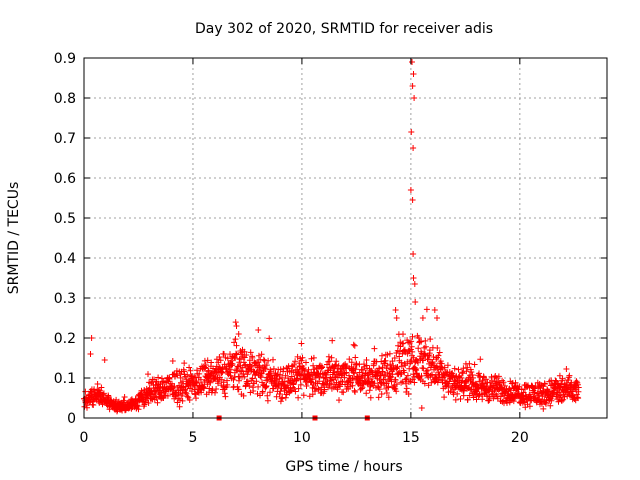 The width and height of the screenshot is (640, 480). What do you see at coordinates (71, 419) in the screenshot?
I see `y-tick-label: 0` at bounding box center [71, 419].